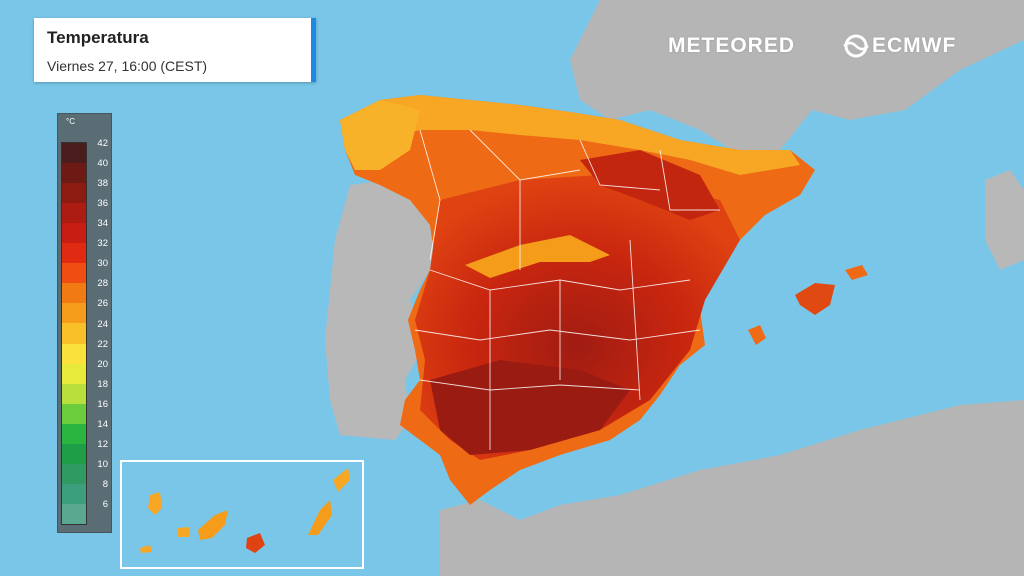 The width and height of the screenshot is (1024, 576). I want to click on france-land, so click(797, 77).